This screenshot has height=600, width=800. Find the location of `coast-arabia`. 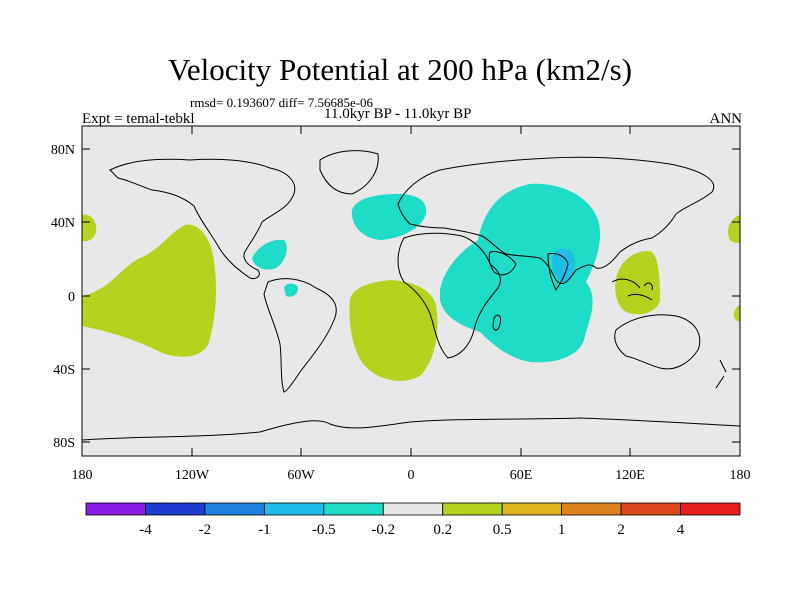

coast-arabia is located at coordinates (502, 263).